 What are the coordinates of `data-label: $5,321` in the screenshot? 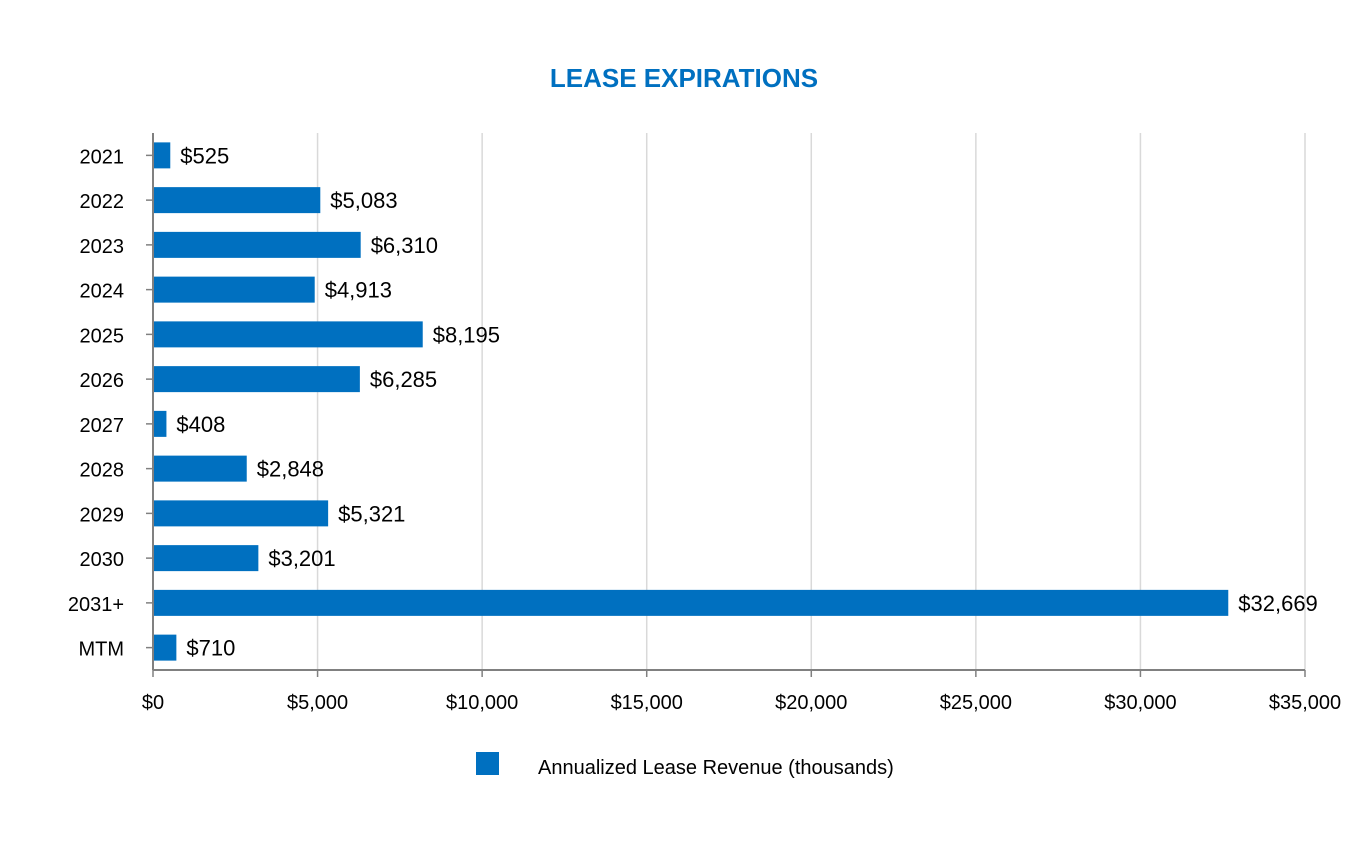 It's located at (371, 513).